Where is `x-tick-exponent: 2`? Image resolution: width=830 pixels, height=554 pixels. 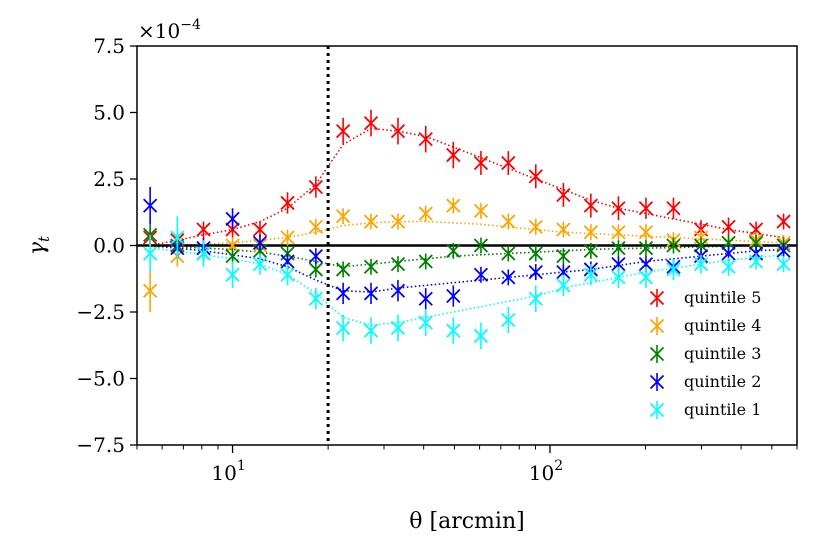
x-tick-exponent: 2 is located at coordinates (558, 466).